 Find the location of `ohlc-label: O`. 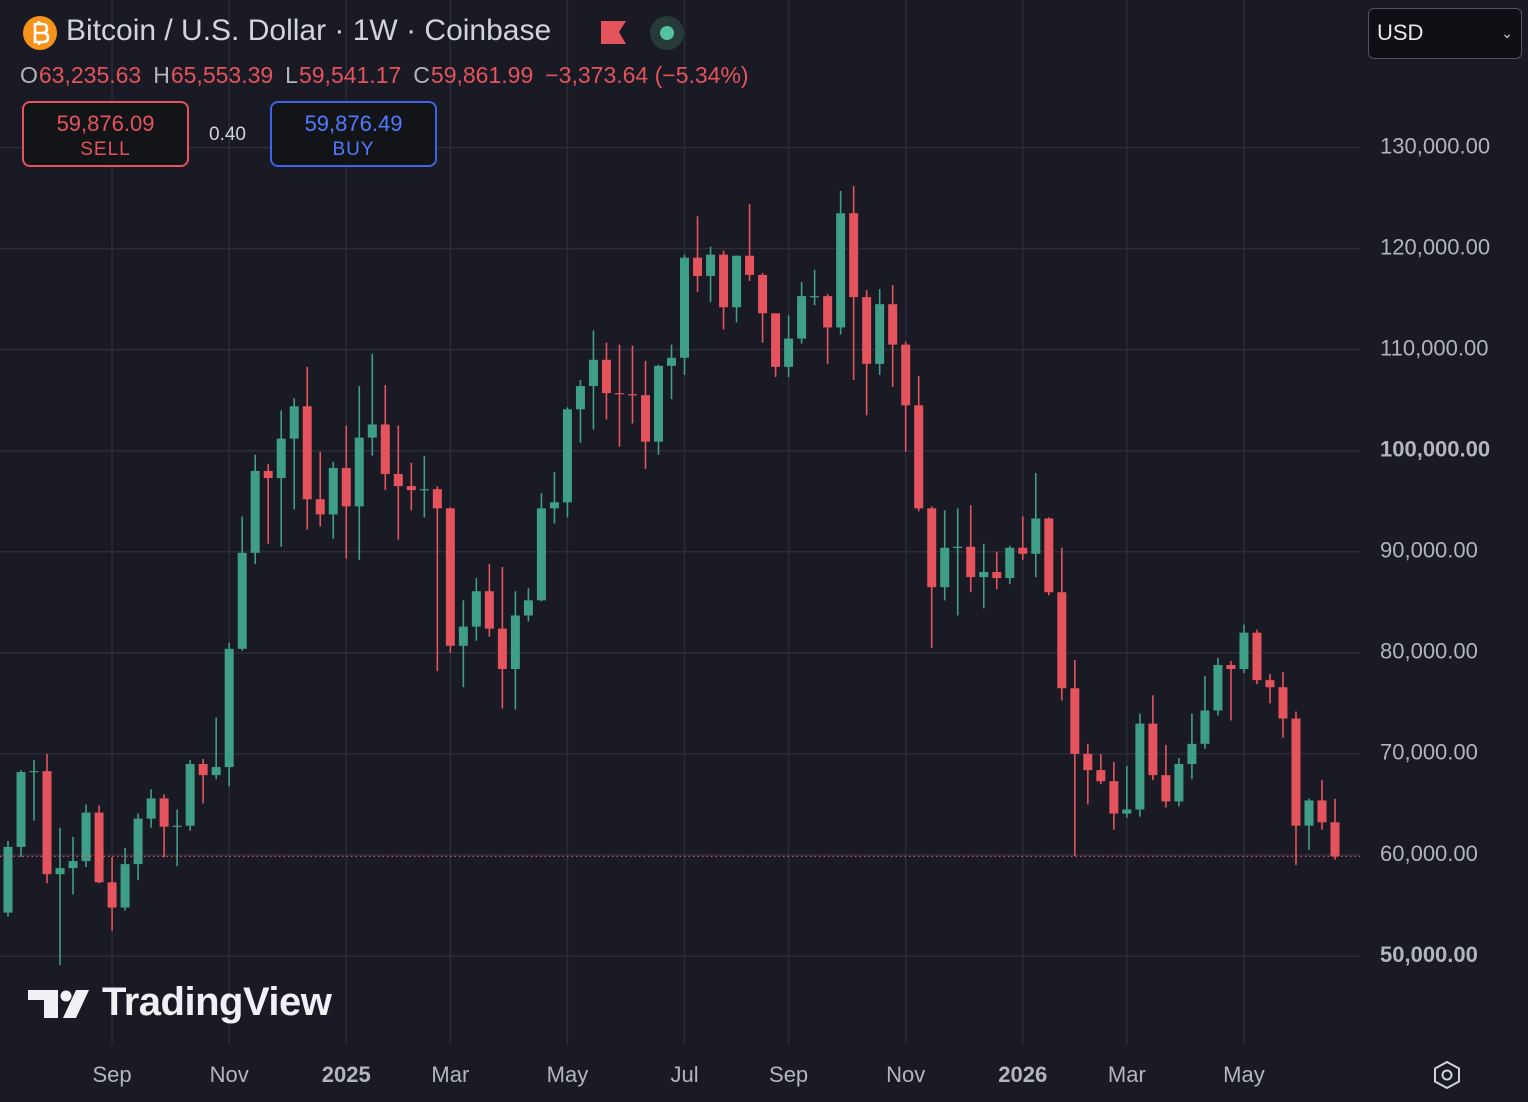

ohlc-label: O is located at coordinates (29, 75).